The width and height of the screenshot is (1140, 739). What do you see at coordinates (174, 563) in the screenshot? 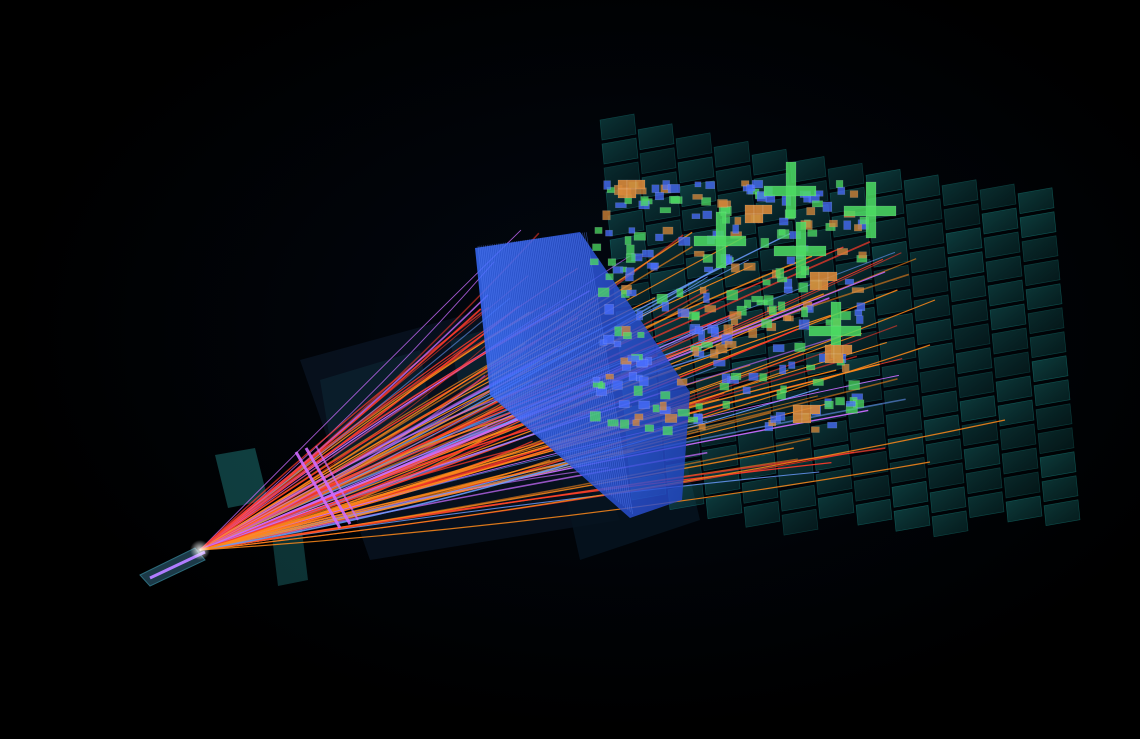
I see `beam-pipe` at bounding box center [174, 563].